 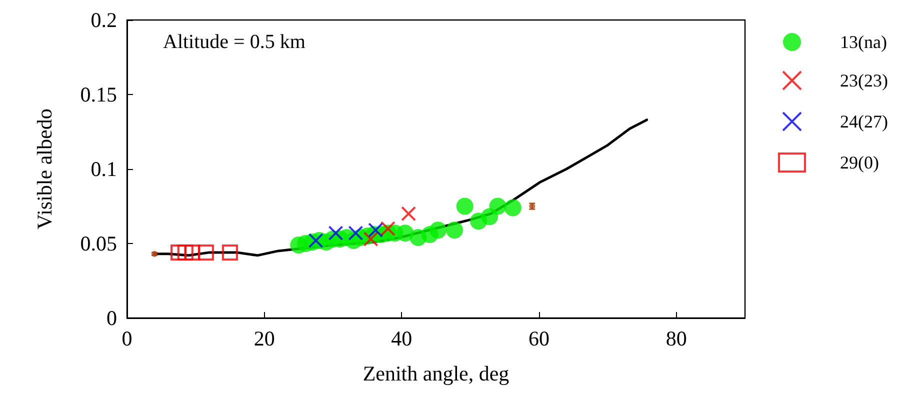 What do you see at coordinates (676, 338) in the screenshot?
I see `x-tick-label: 80` at bounding box center [676, 338].